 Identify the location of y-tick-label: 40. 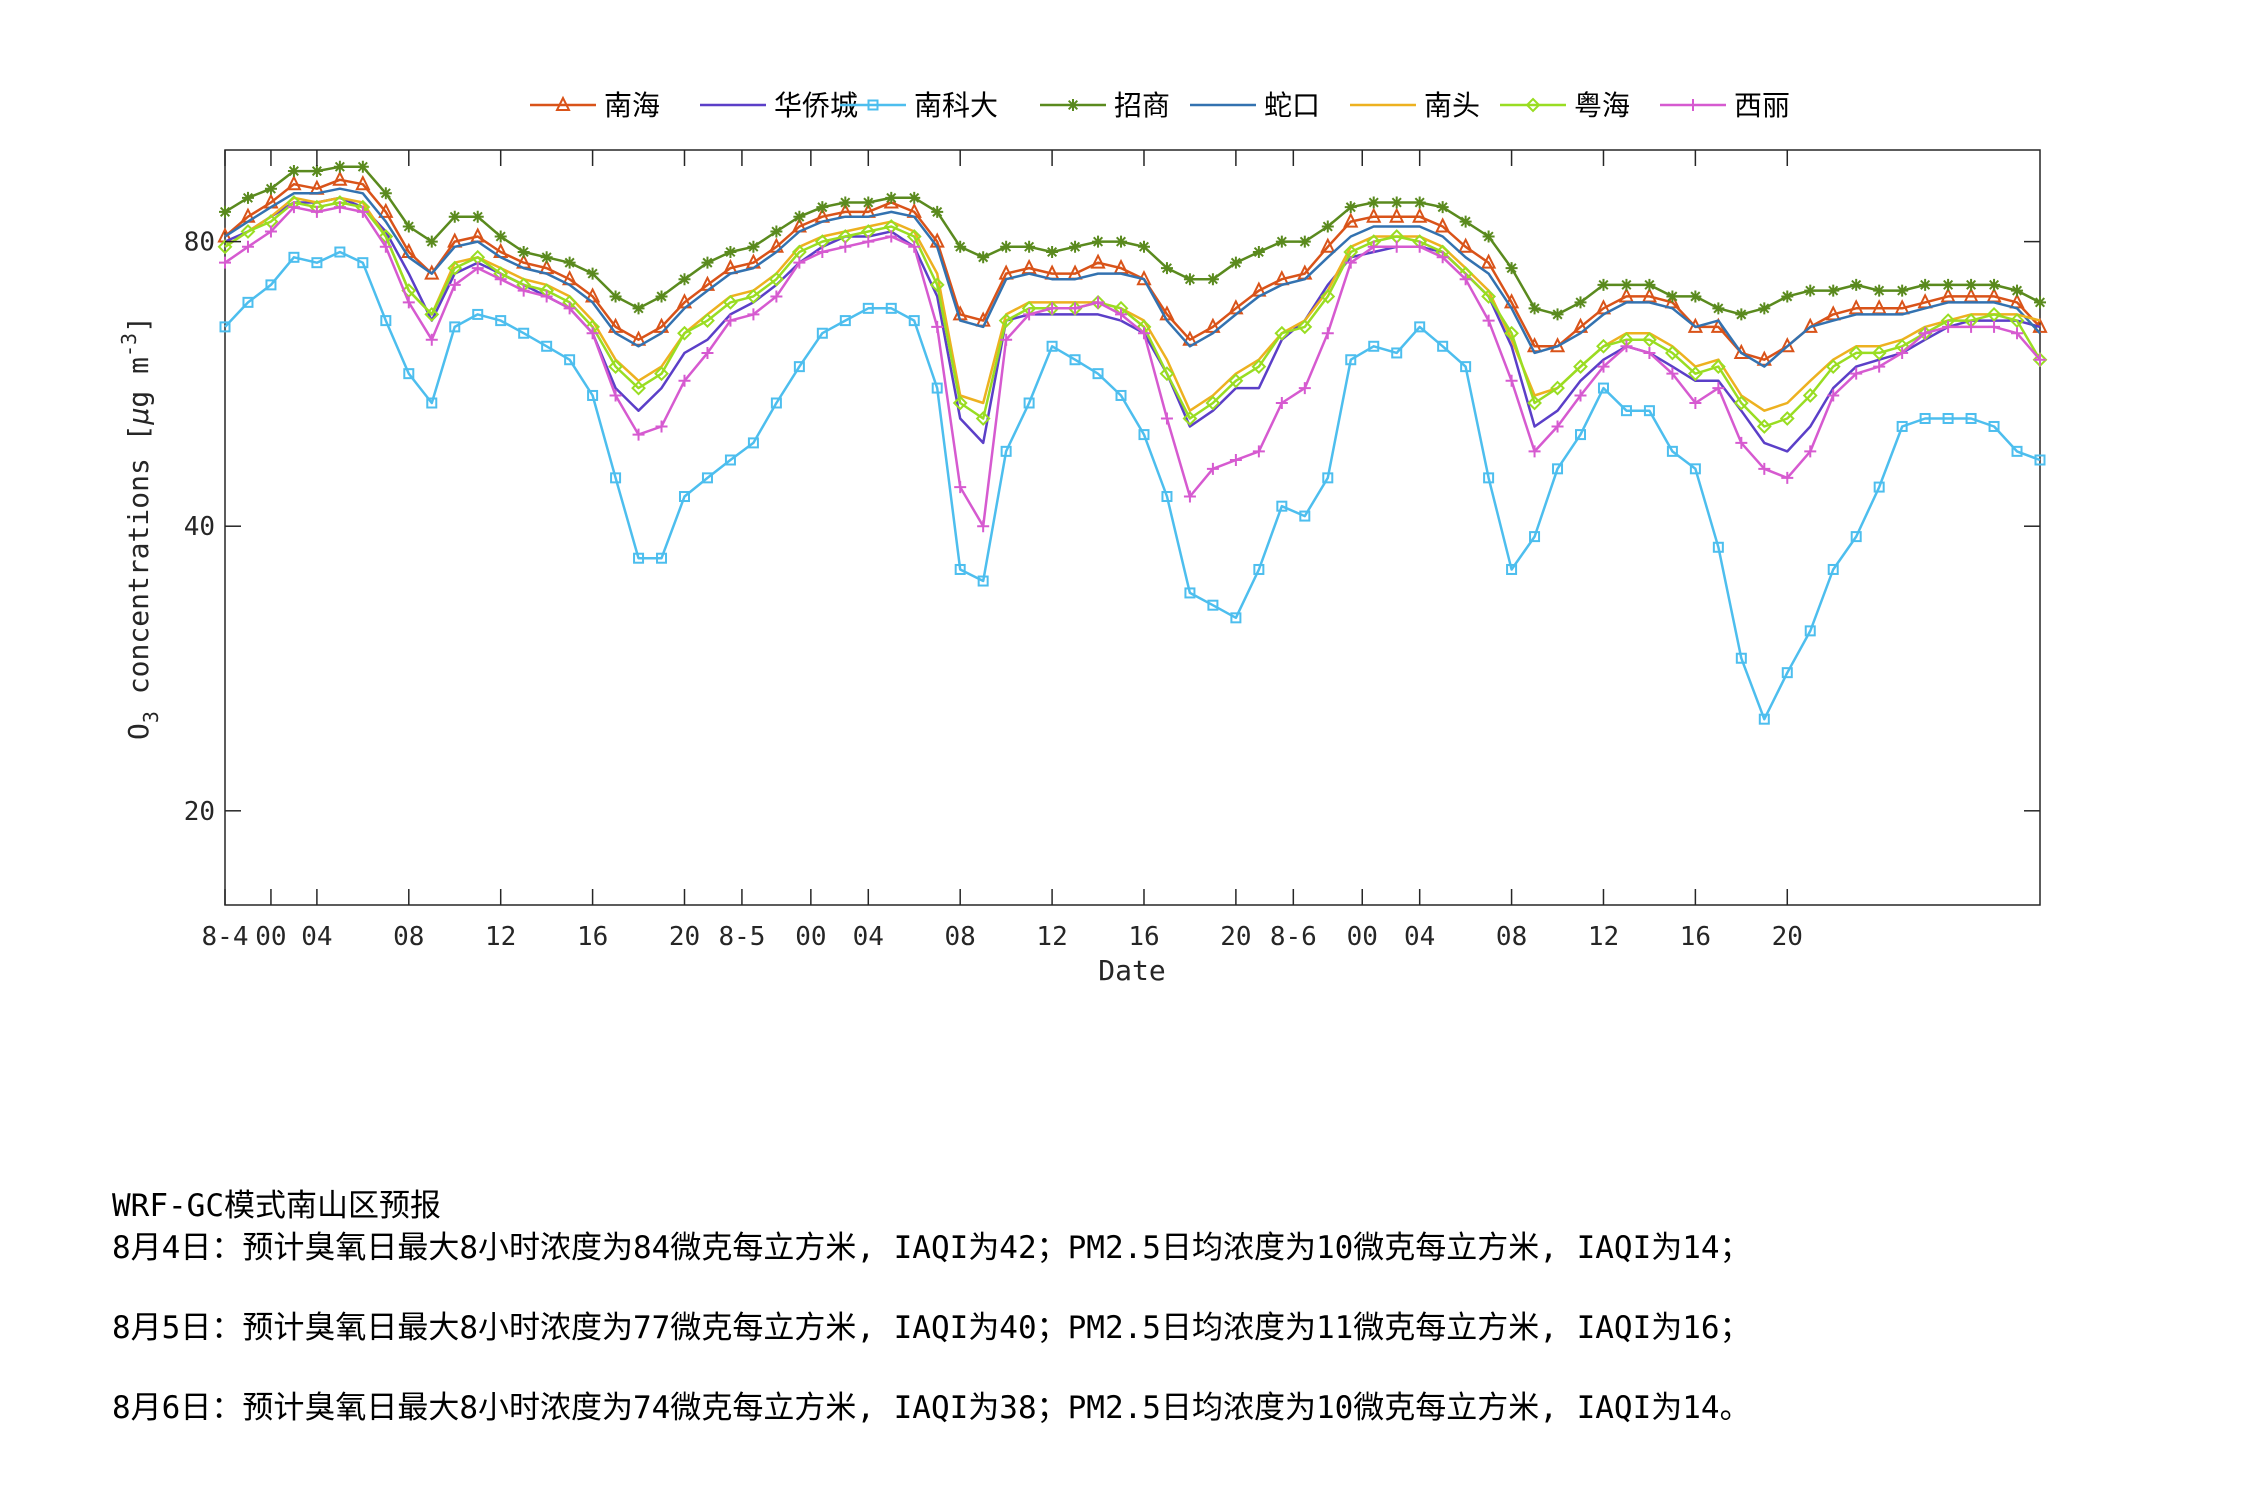
(199, 527).